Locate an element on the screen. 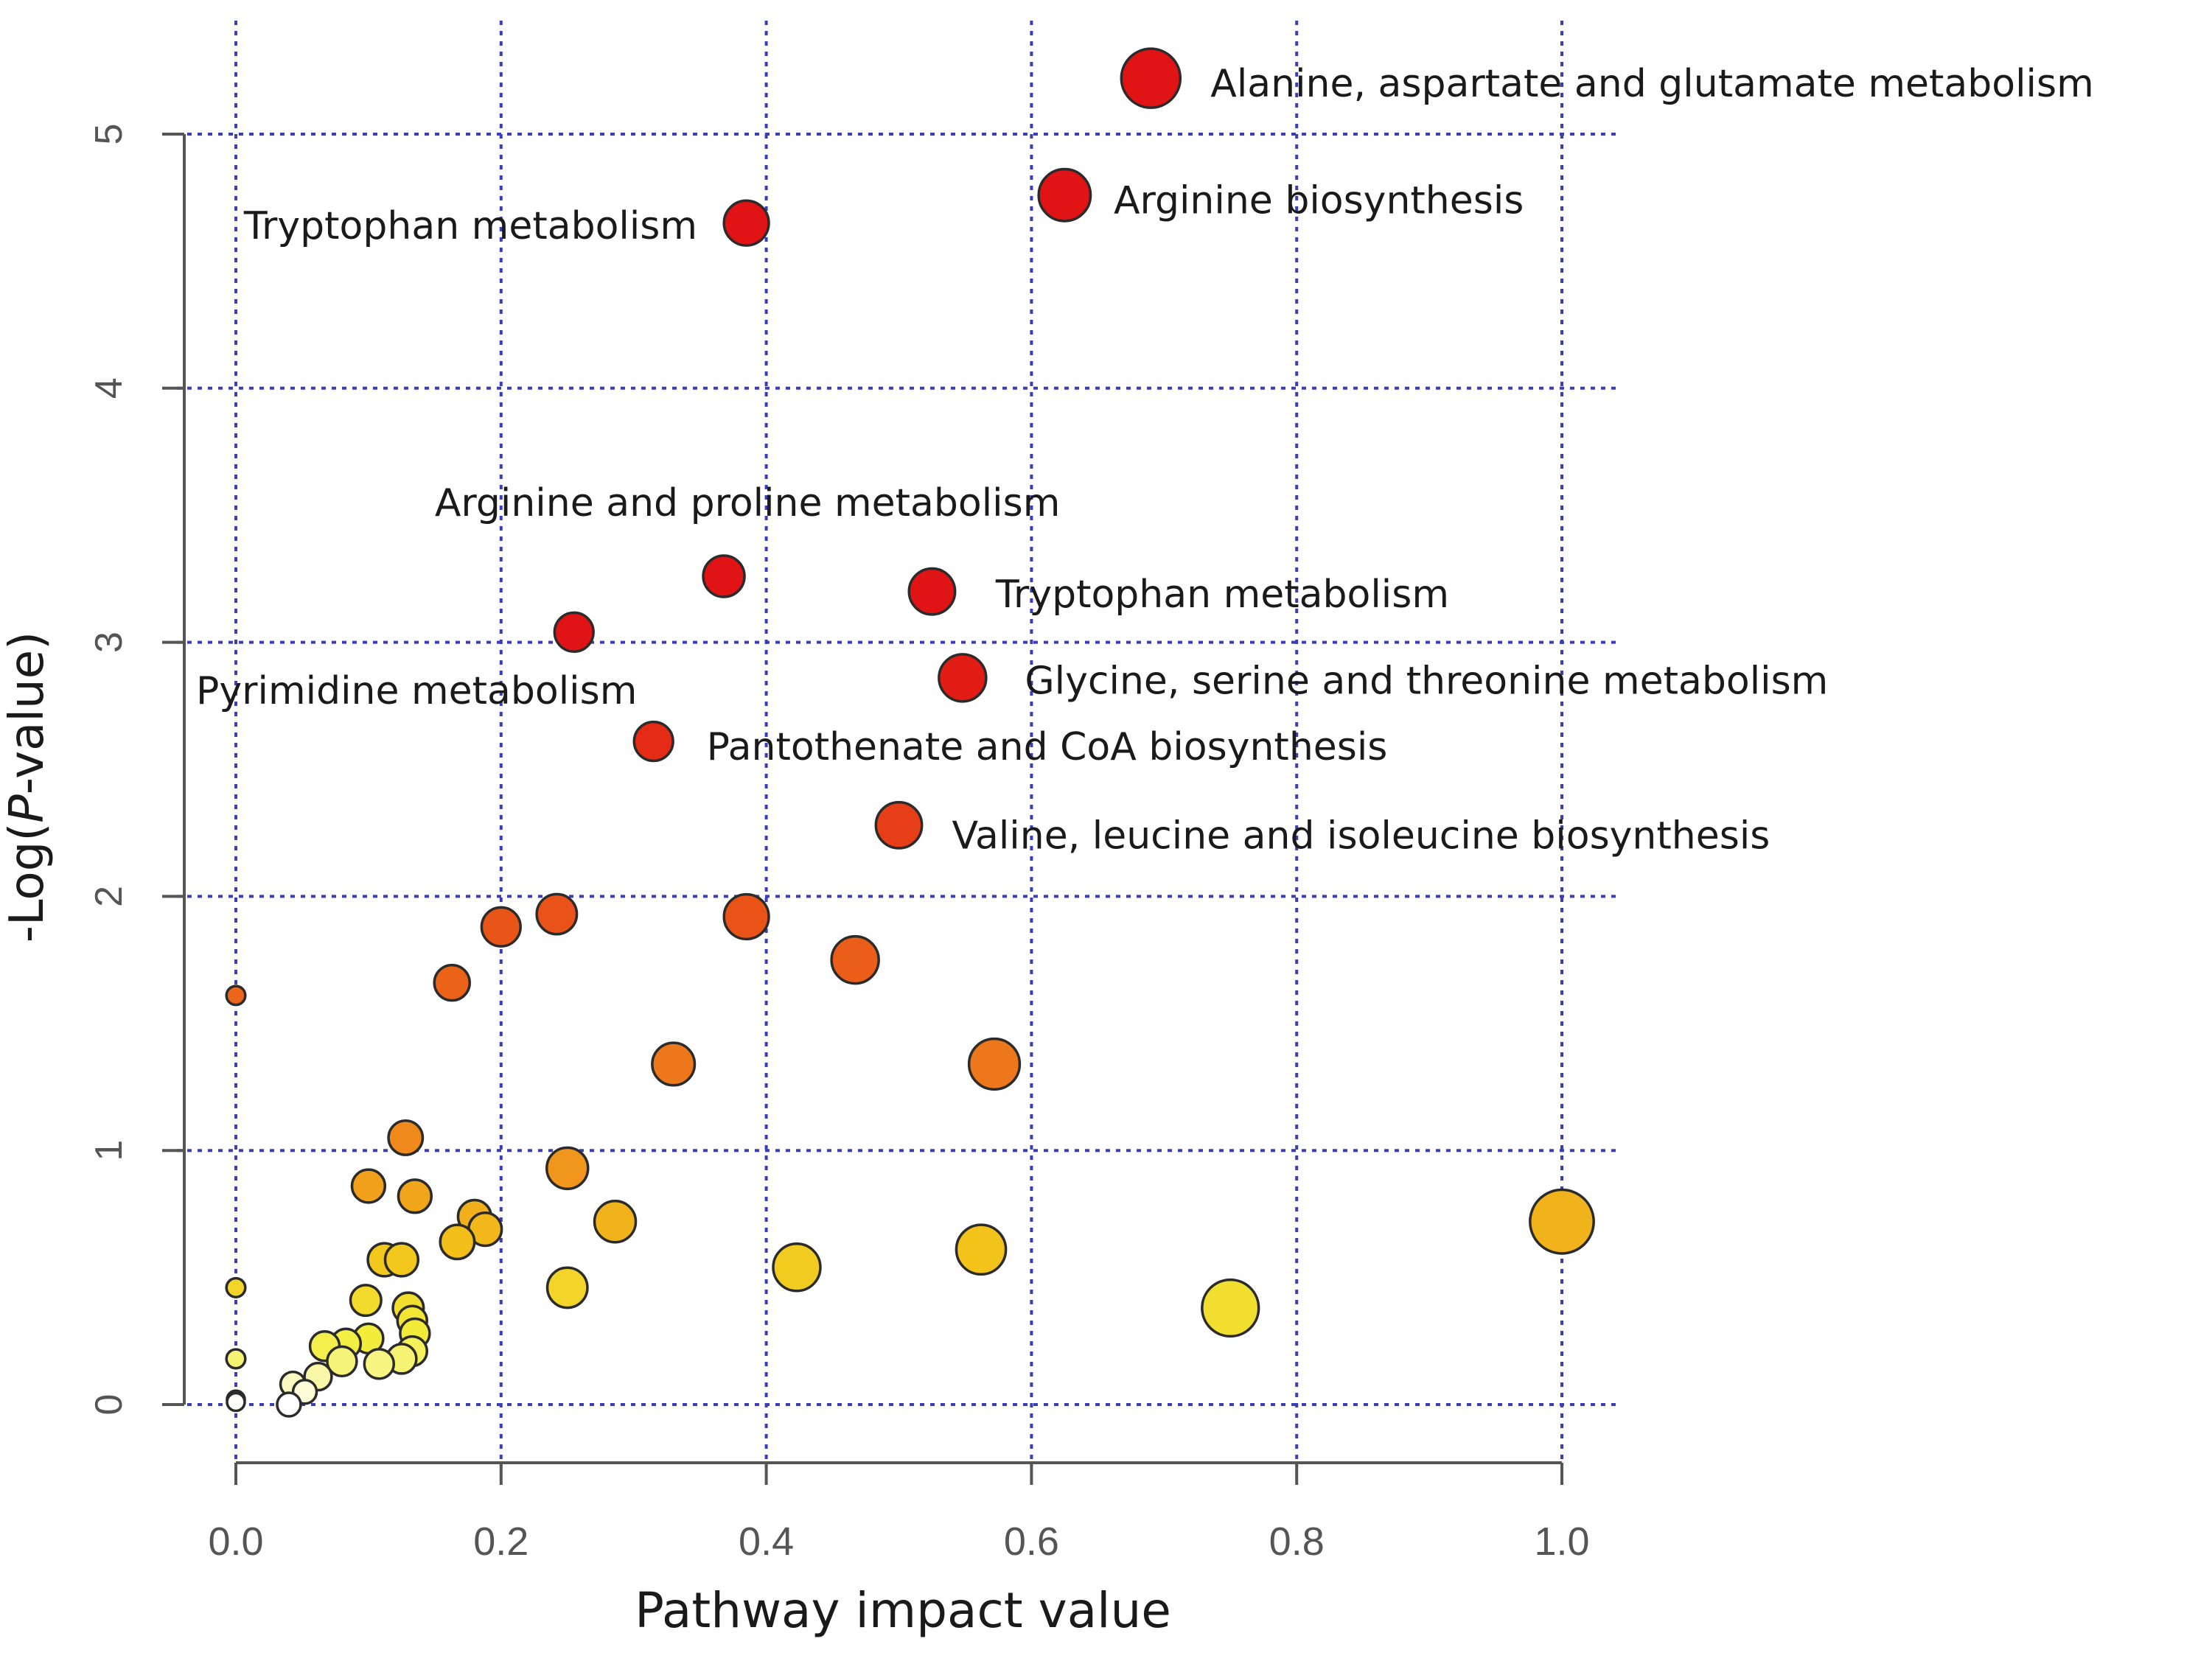 This screenshot has height=1675, width=2212. pathway-label-7: Pantothenate and CoA biosynthesis is located at coordinates (1047, 747).